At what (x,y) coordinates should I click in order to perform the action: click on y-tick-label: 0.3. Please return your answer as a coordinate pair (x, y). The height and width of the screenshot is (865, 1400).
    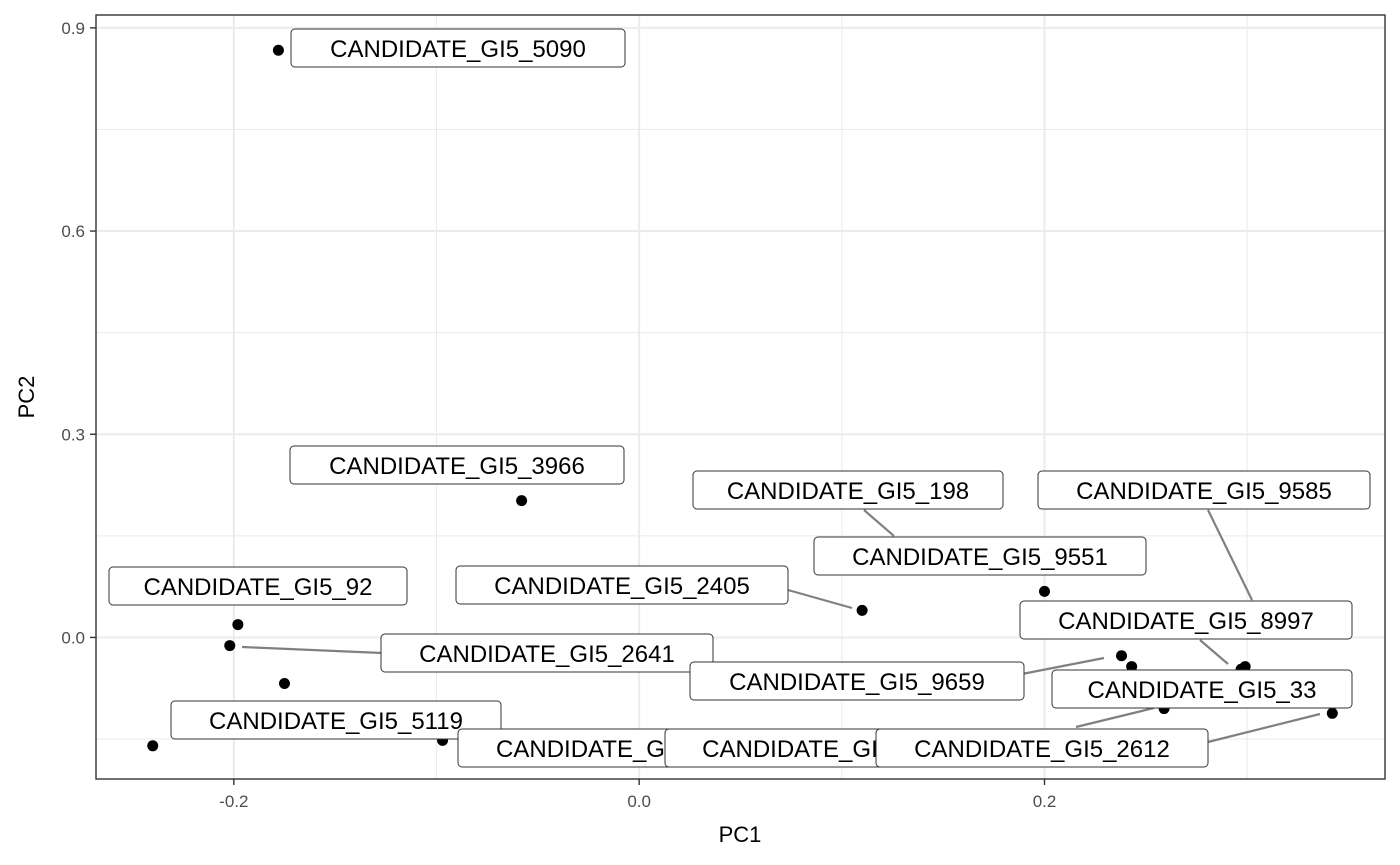
    Looking at the image, I should click on (73, 434).